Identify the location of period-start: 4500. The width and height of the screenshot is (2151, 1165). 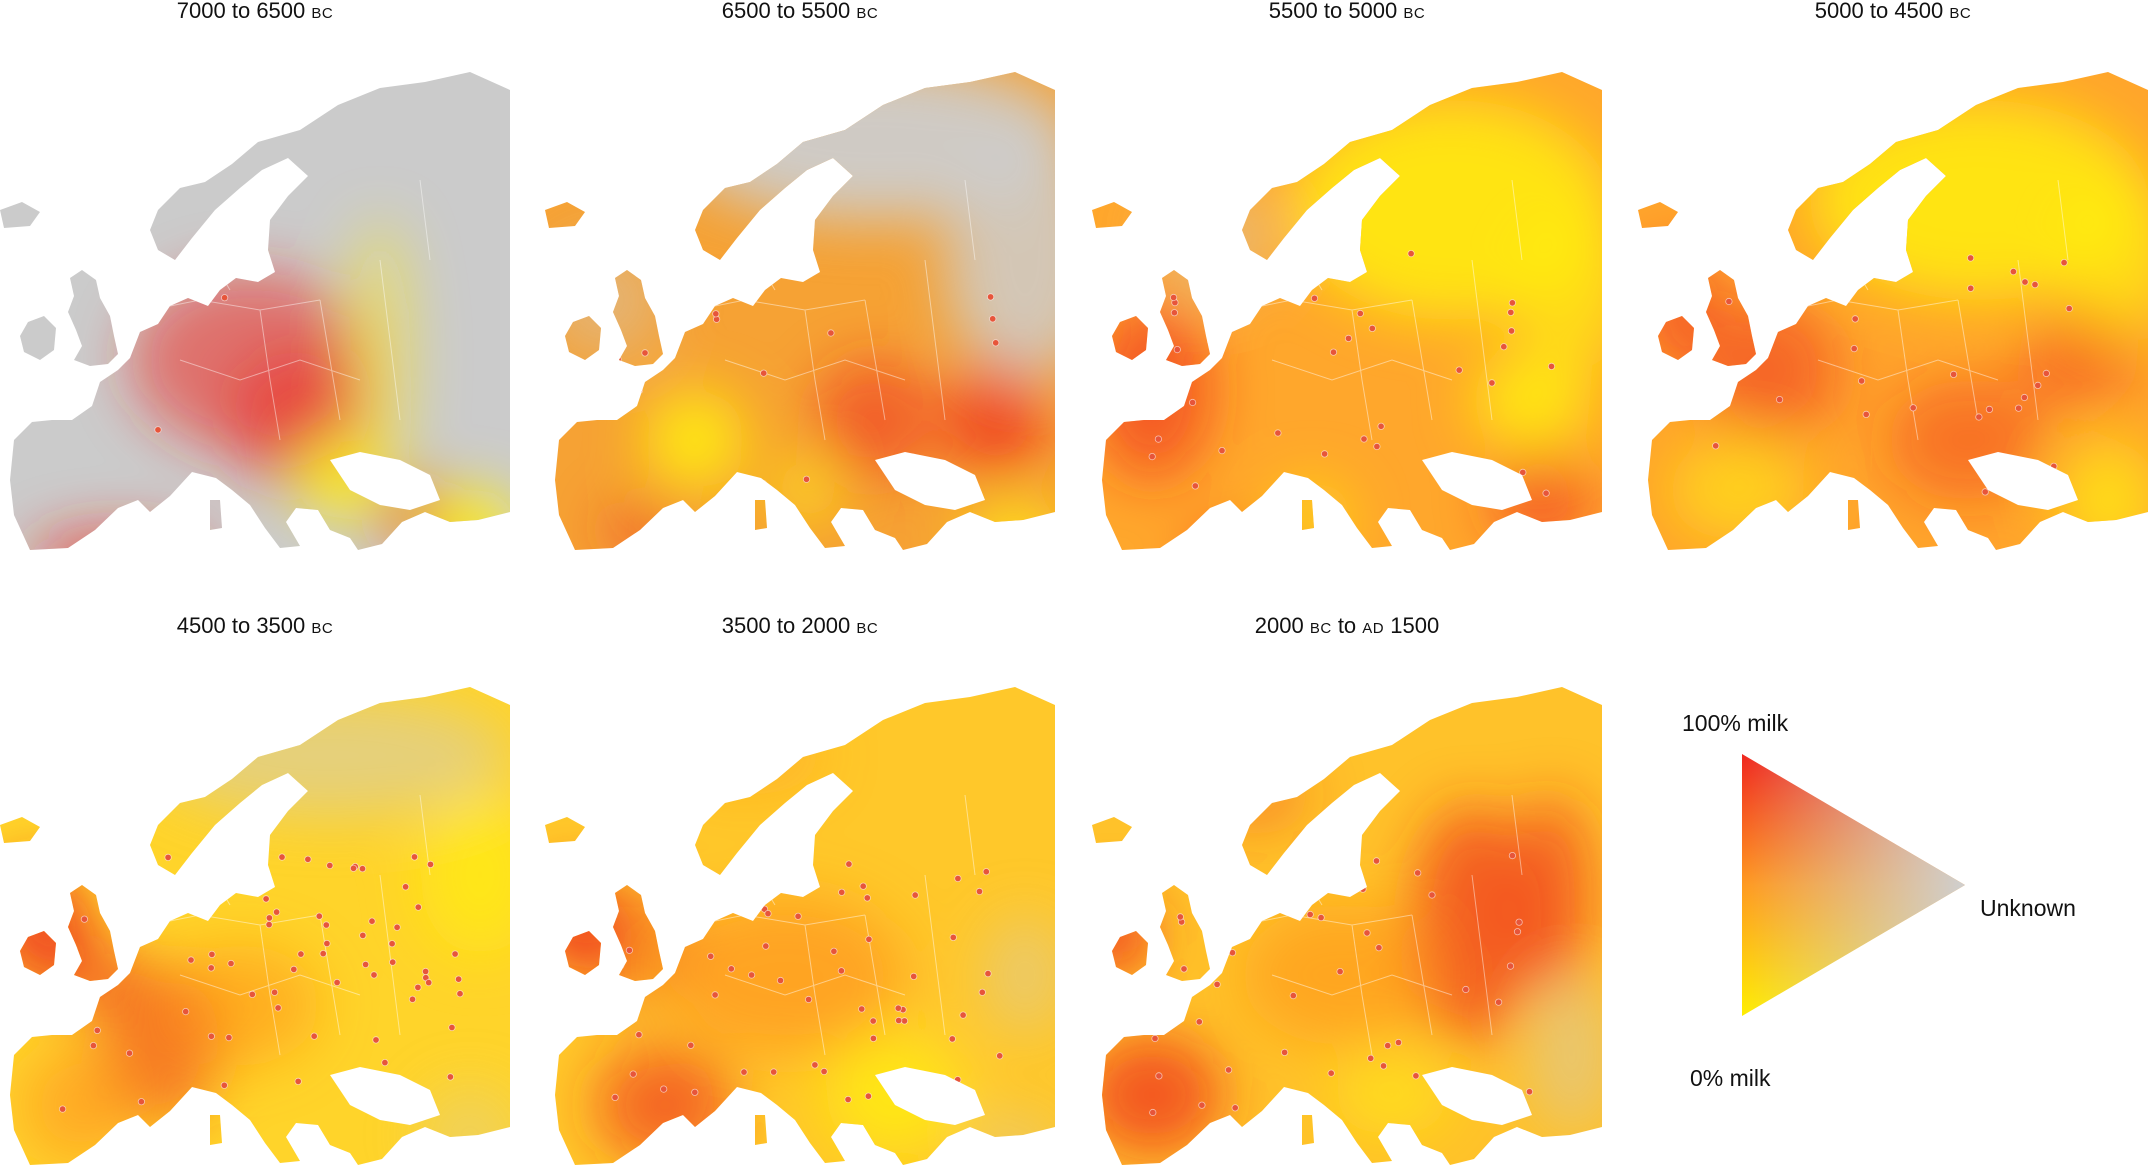
(201, 625).